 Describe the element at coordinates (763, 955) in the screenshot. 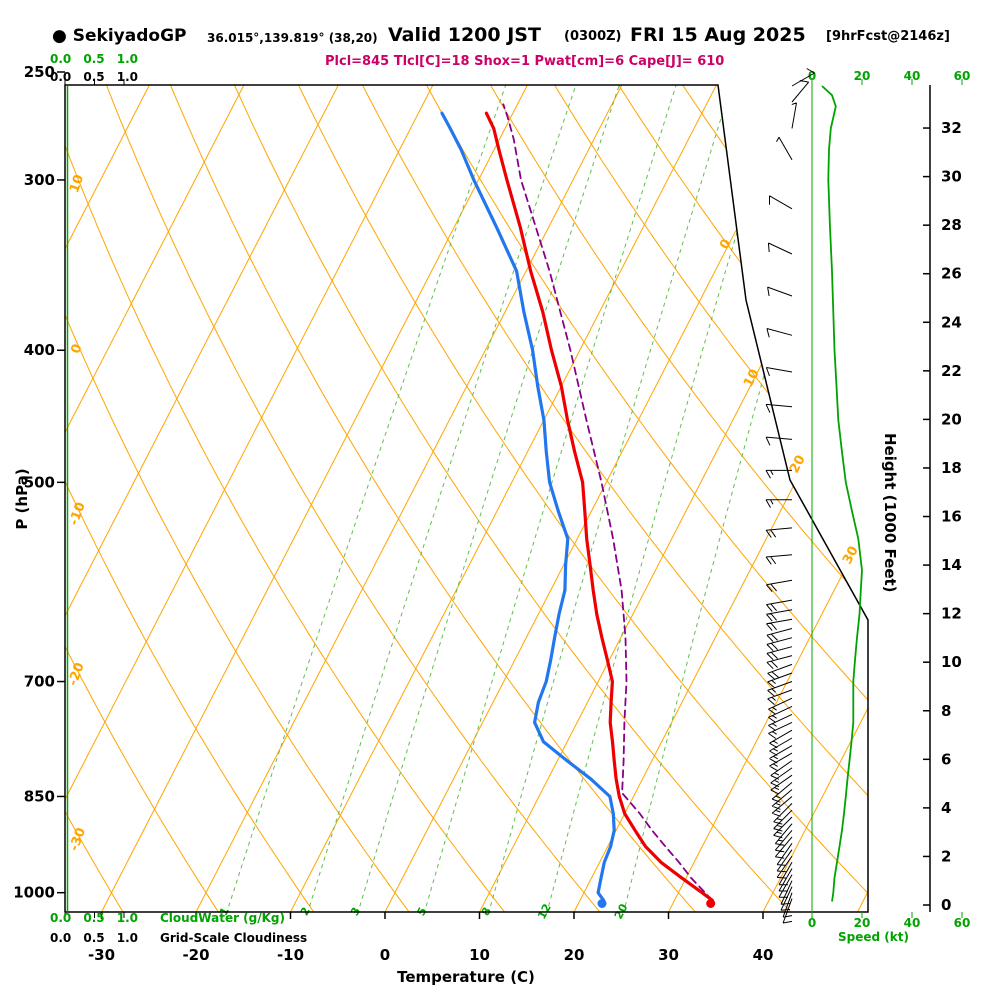

I see `temperature-tick-label: 40` at that location.